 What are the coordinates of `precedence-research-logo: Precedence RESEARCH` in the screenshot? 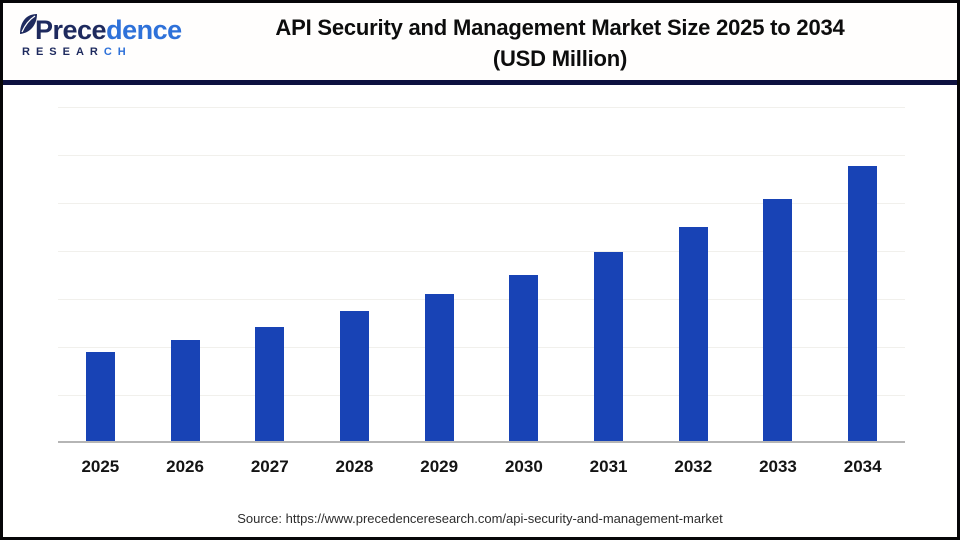 It's located at (100, 35).